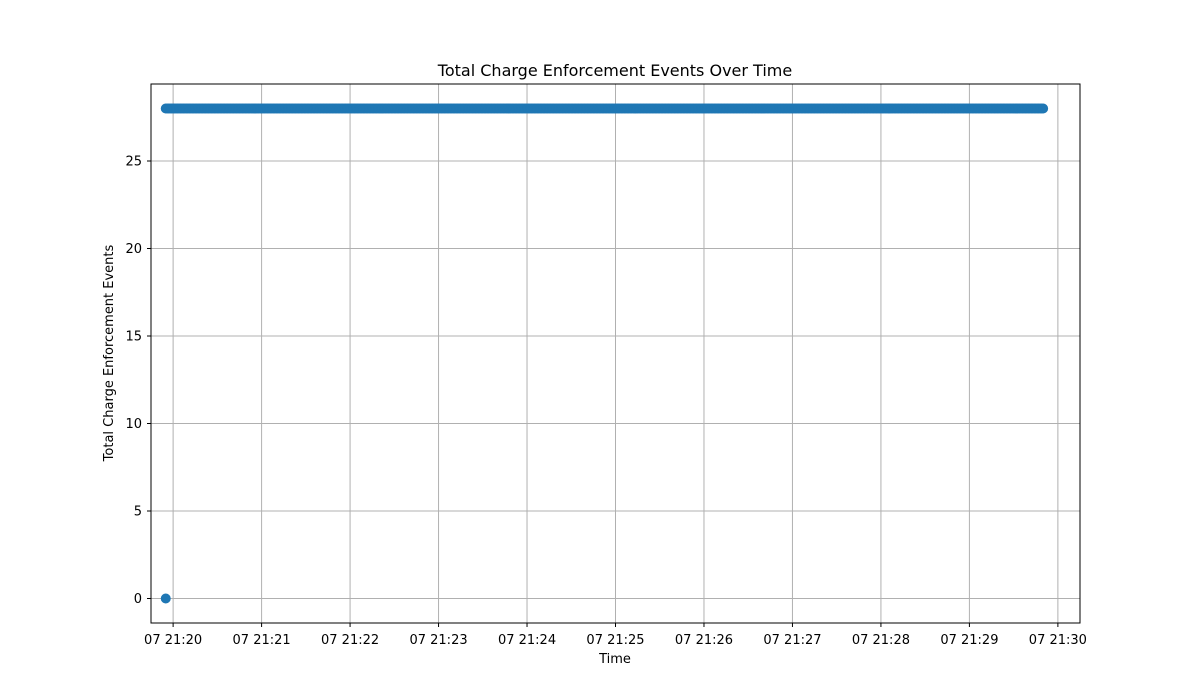 The width and height of the screenshot is (1200, 700). Describe the element at coordinates (109, 353) in the screenshot. I see `y-axis-label: Total Charge Enforcement Events` at that location.